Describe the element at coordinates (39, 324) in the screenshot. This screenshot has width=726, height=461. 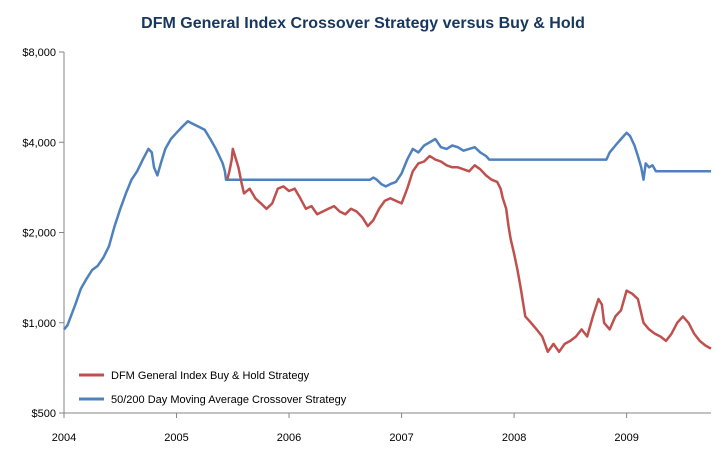
I see `y-tick-label: $1,000` at that location.